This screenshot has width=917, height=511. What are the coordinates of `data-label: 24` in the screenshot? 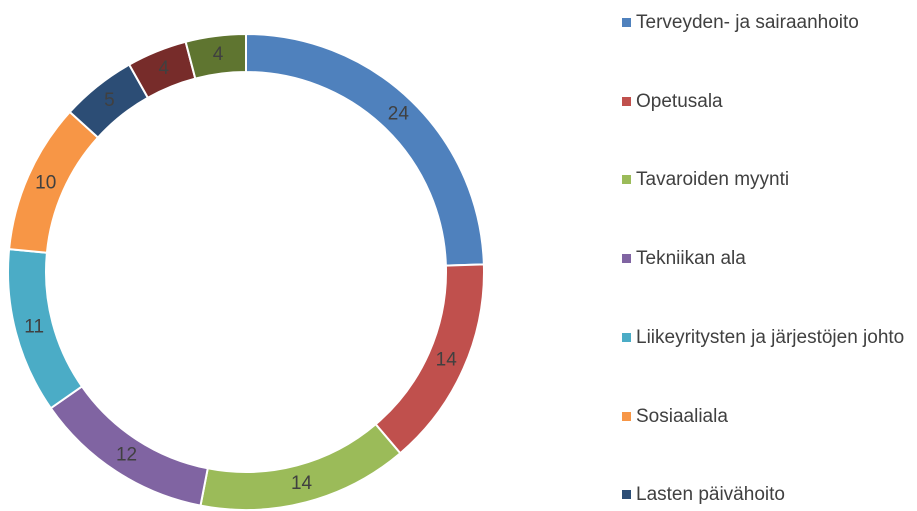 It's located at (399, 114).